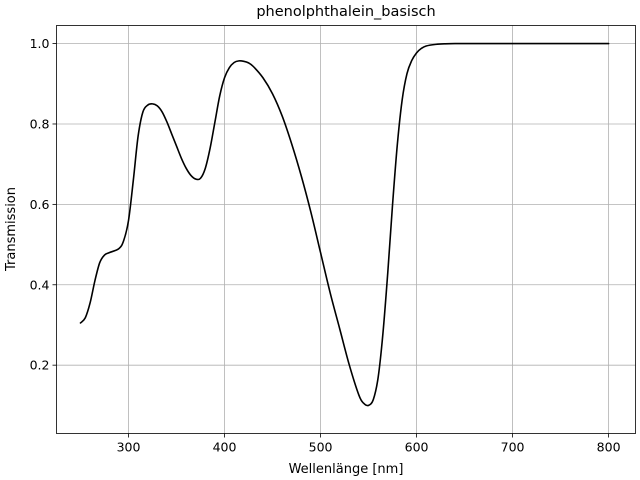  Describe the element at coordinates (321, 447) in the screenshot. I see `x-tick-label: 500` at that location.